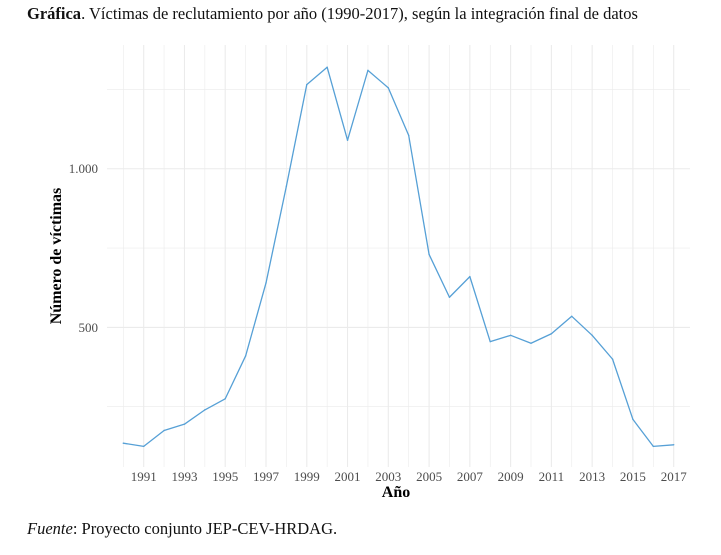 This screenshot has height=555, width=721. I want to click on x-axis-label: Año, so click(396, 492).